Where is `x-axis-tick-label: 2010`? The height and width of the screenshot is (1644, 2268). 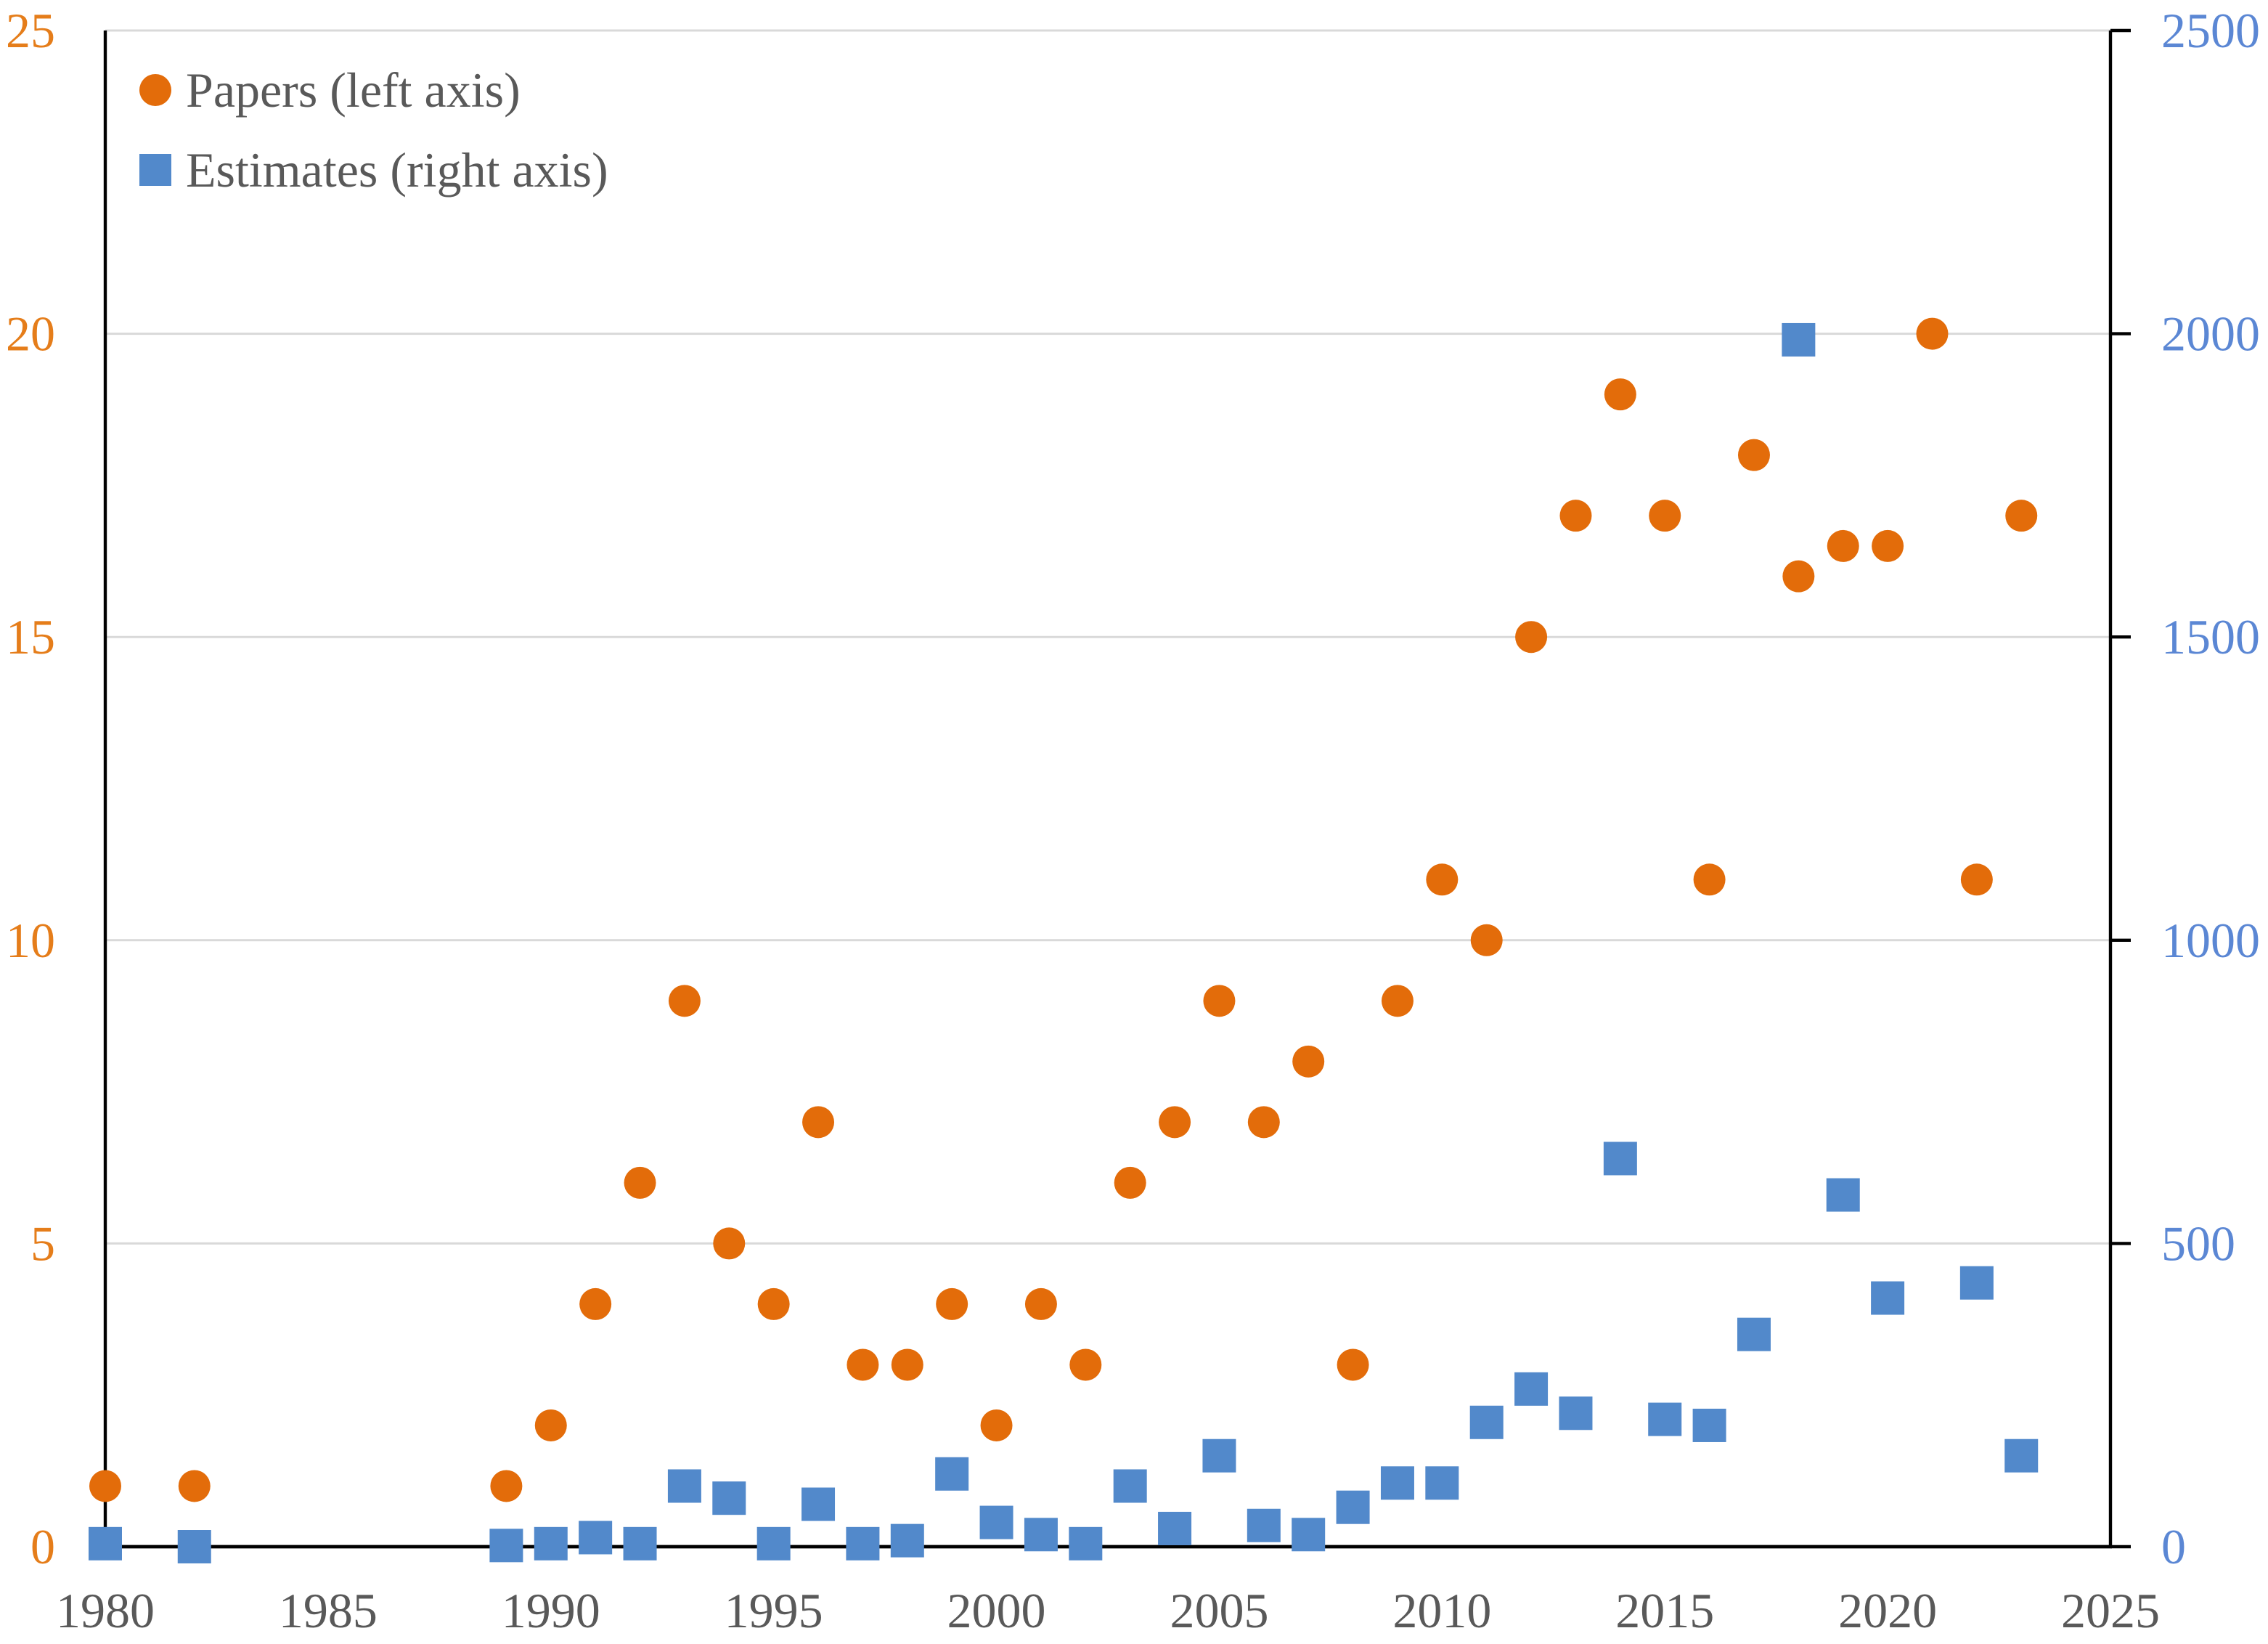 x-axis-tick-label: 2010 is located at coordinates (1441, 1611).